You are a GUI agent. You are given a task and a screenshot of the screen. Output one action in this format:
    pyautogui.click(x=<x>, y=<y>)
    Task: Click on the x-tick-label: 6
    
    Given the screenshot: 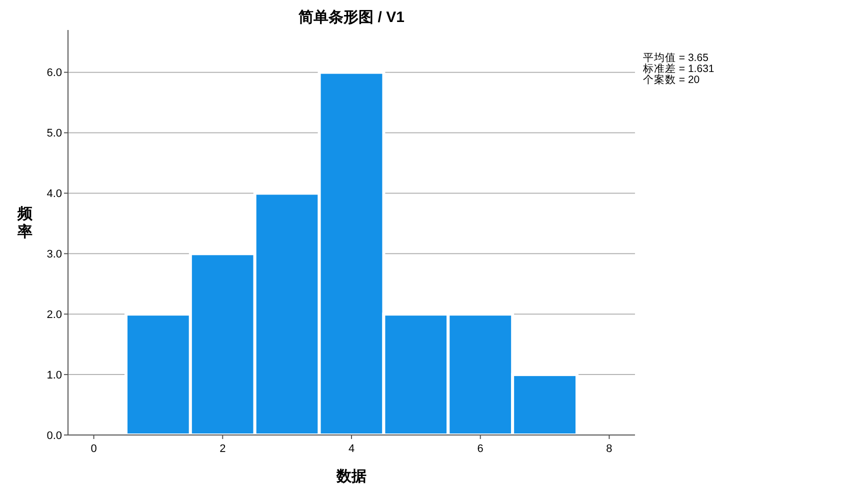 What is the action you would take?
    pyautogui.click(x=480, y=449)
    